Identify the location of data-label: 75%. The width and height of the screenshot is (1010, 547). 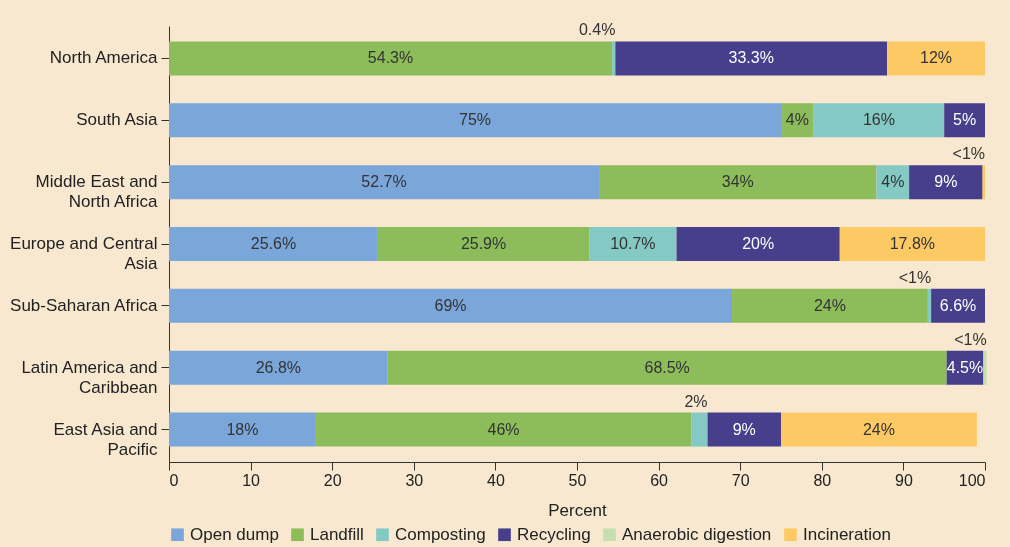
(475, 120).